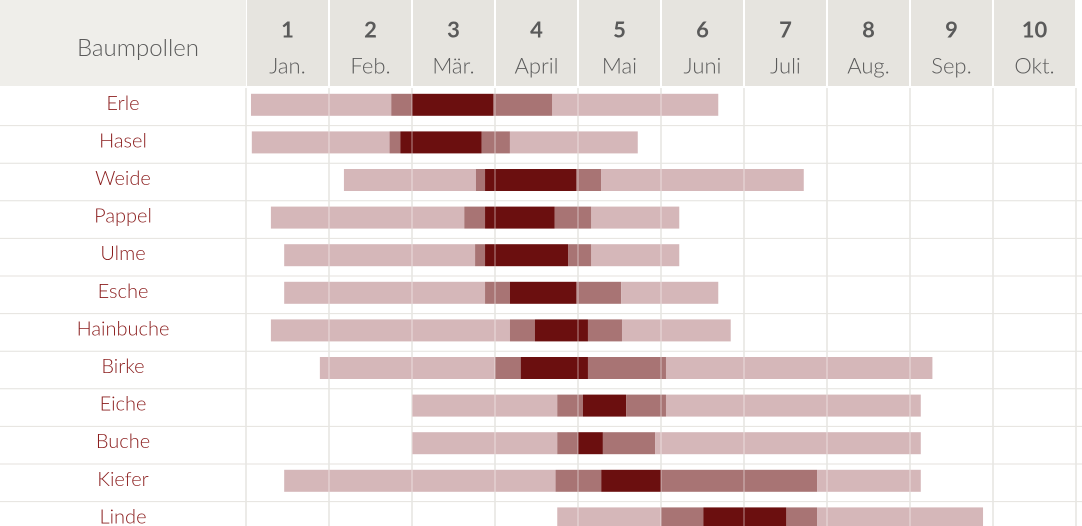  What do you see at coordinates (536, 64) in the screenshot?
I see `month-name: April` at bounding box center [536, 64].